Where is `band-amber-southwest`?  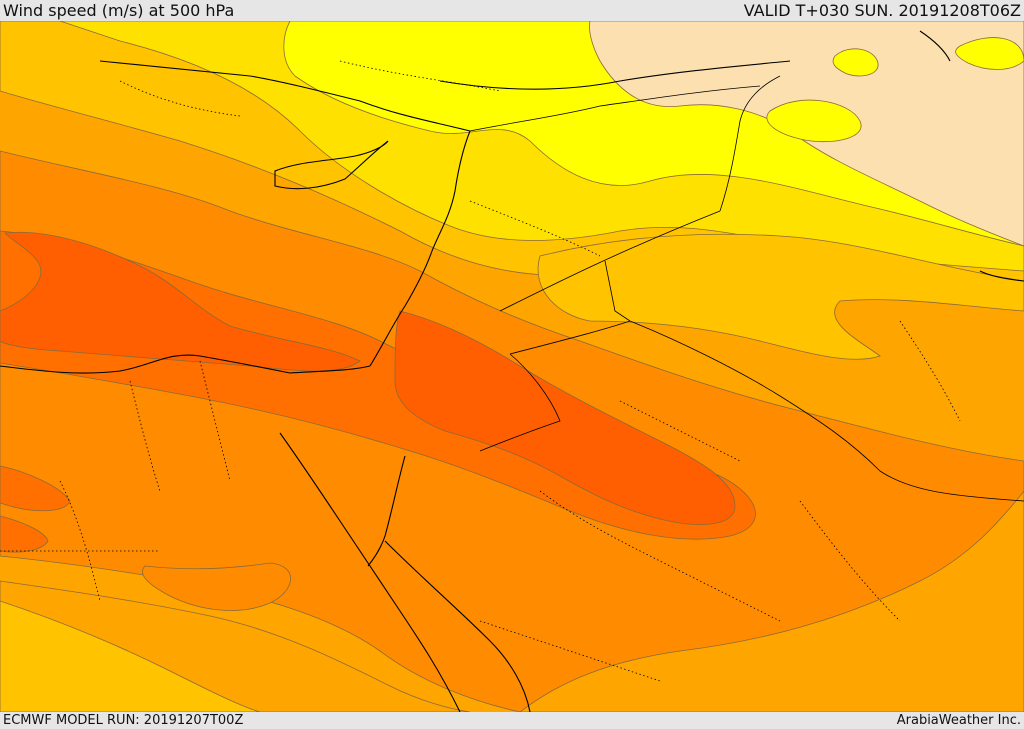
band-amber-southwest is located at coordinates (130, 656).